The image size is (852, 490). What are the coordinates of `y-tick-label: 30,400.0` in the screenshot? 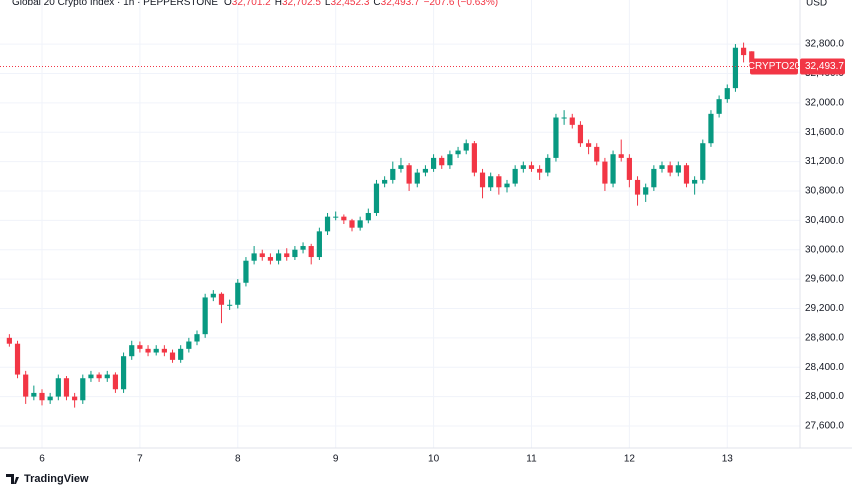 It's located at (824, 220).